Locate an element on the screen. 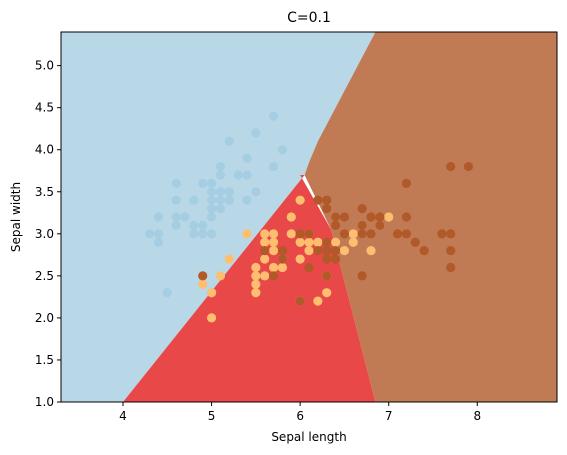  x-tick-label: 7 is located at coordinates (389, 416).